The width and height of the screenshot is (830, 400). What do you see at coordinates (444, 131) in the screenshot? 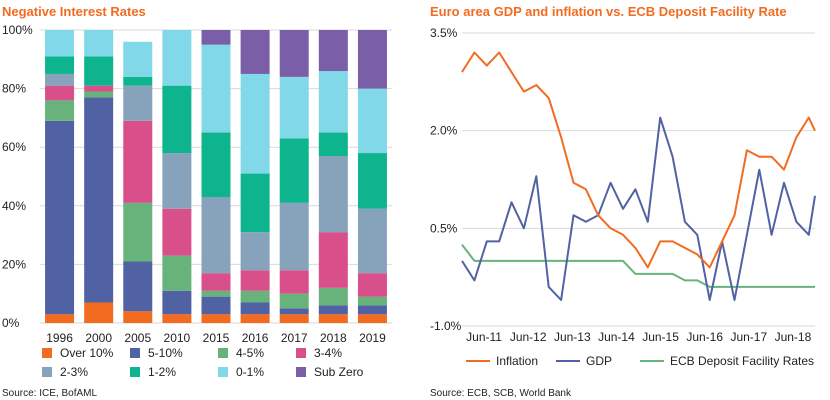
I see `right-y-tick-label: 2.0%` at bounding box center [444, 131].